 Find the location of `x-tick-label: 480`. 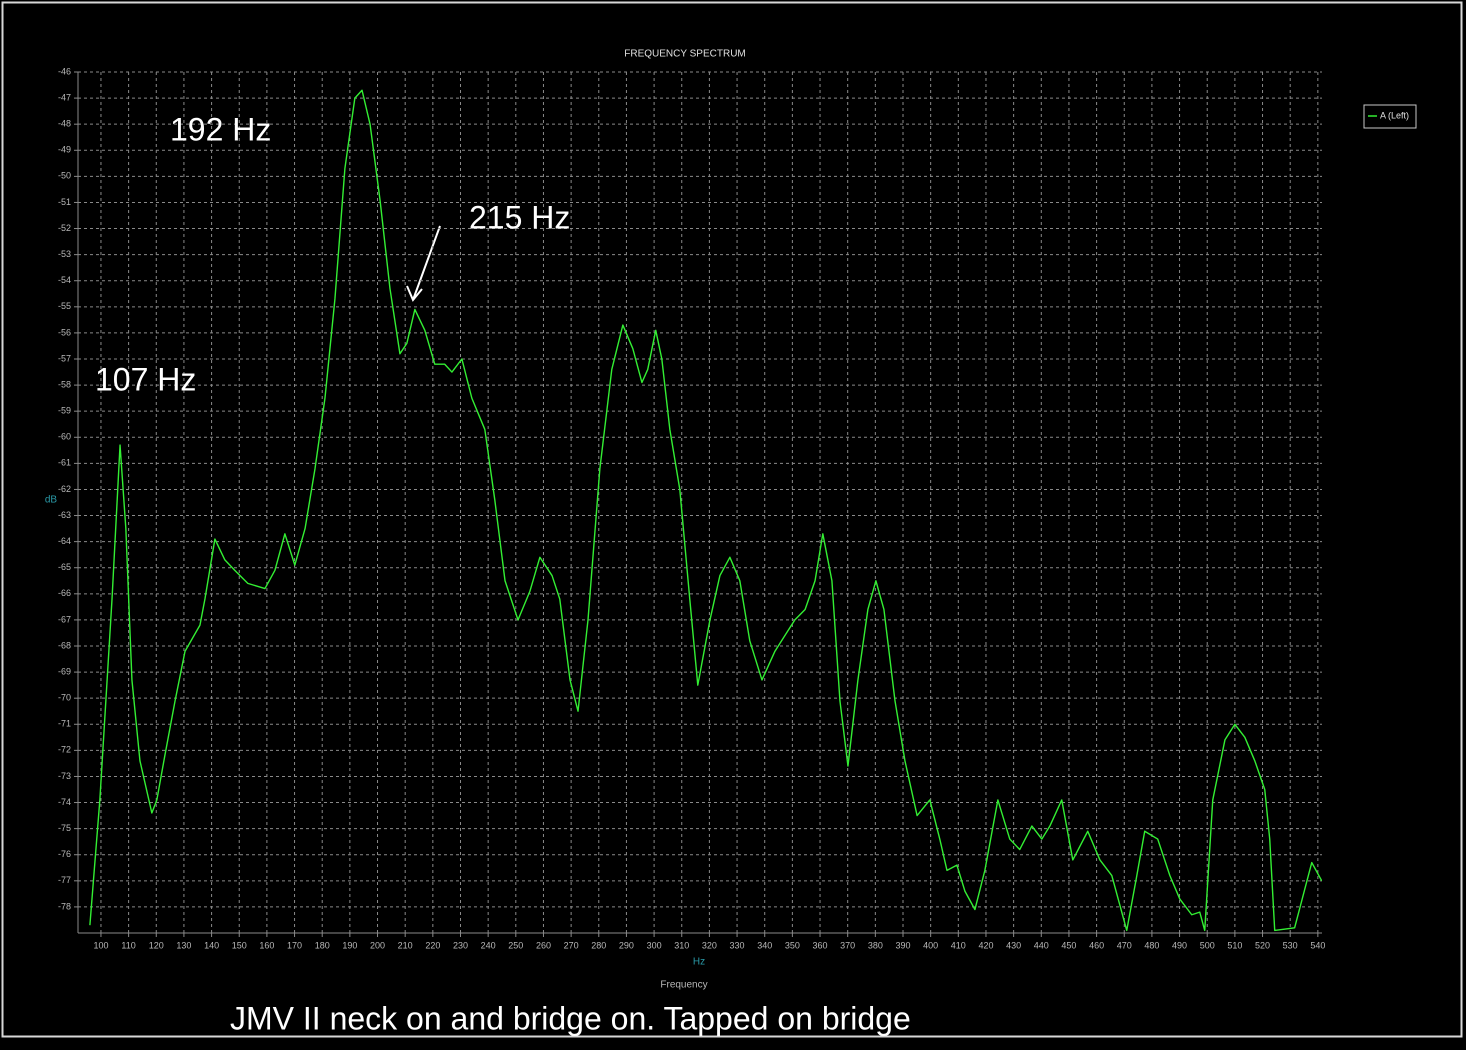

x-tick-label: 480 is located at coordinates (1151, 945).